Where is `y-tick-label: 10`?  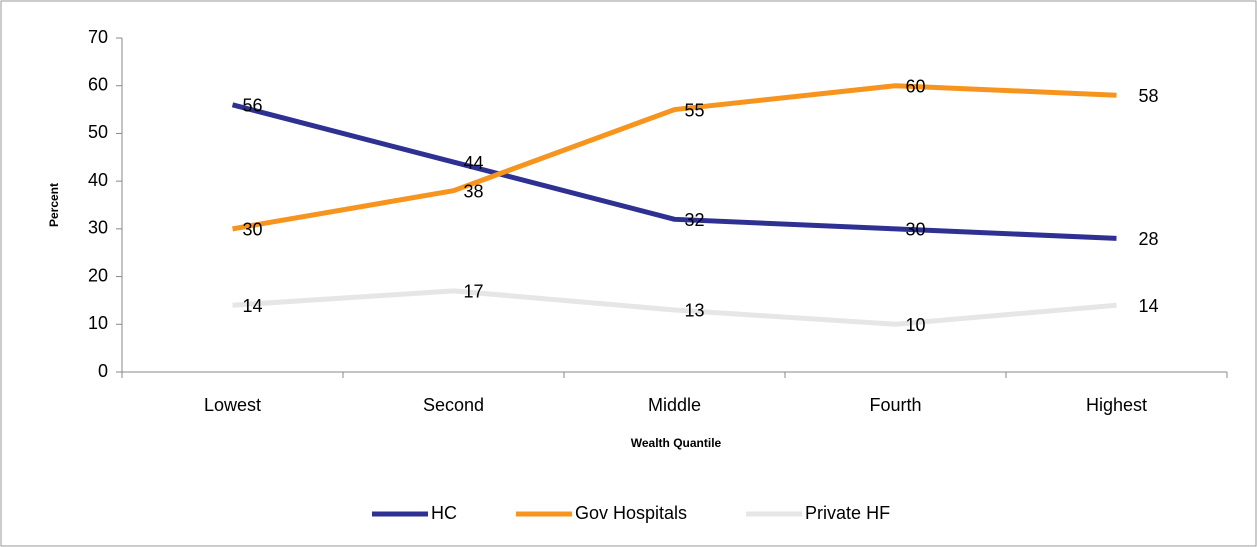
y-tick-label: 10 is located at coordinates (98, 323).